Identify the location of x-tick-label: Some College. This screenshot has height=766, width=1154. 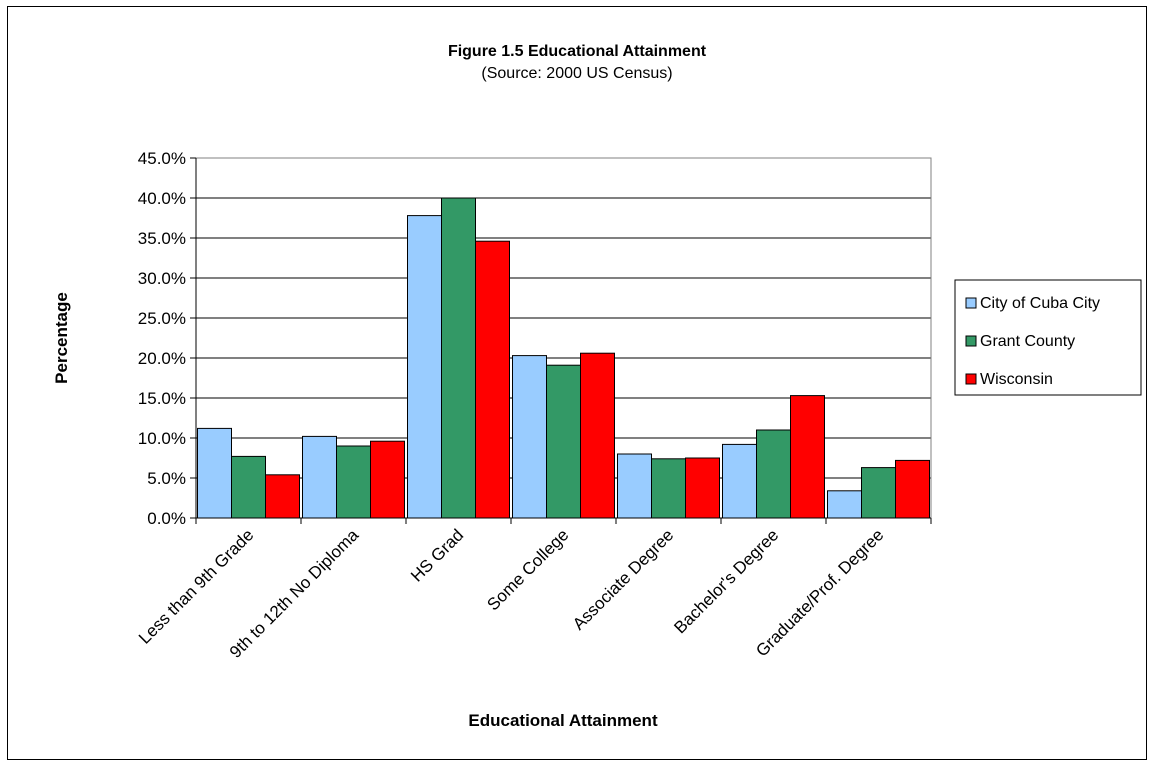
(527, 569).